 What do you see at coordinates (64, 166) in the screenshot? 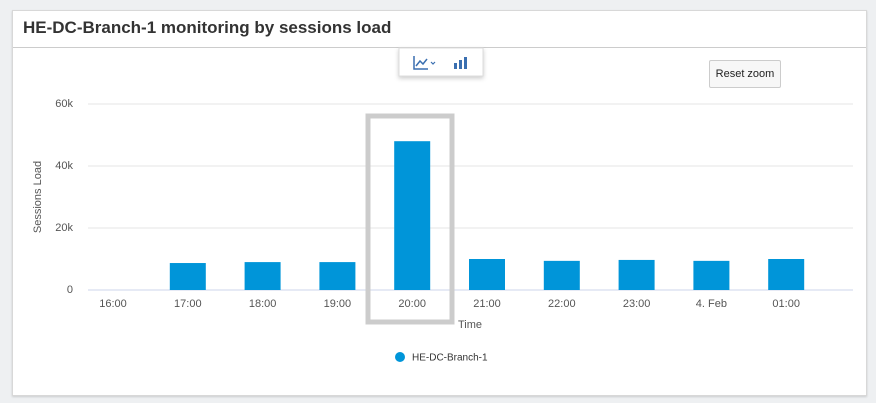
I see `y-tick-label: 40k` at bounding box center [64, 166].